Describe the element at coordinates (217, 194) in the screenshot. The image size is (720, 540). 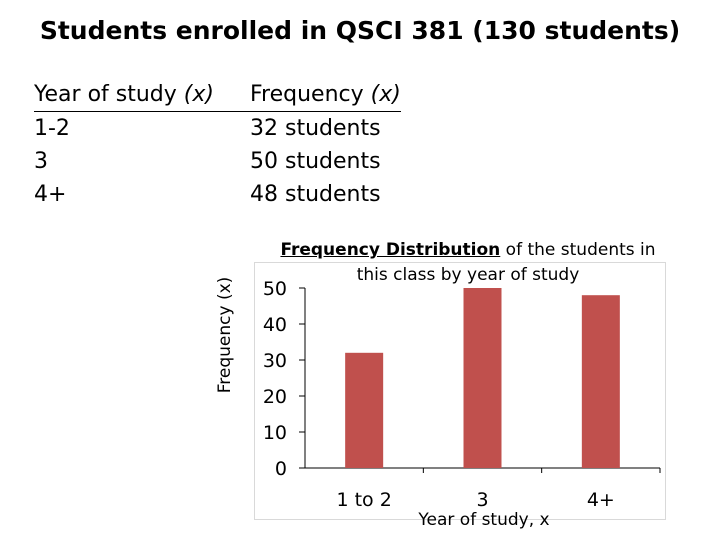
I see `table-row: 4+ 48 students` at that location.